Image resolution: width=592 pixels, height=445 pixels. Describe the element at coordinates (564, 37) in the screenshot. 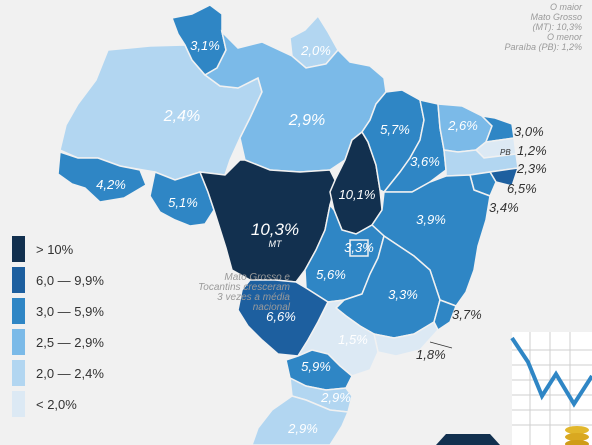

I see `note-line: O menor` at that location.